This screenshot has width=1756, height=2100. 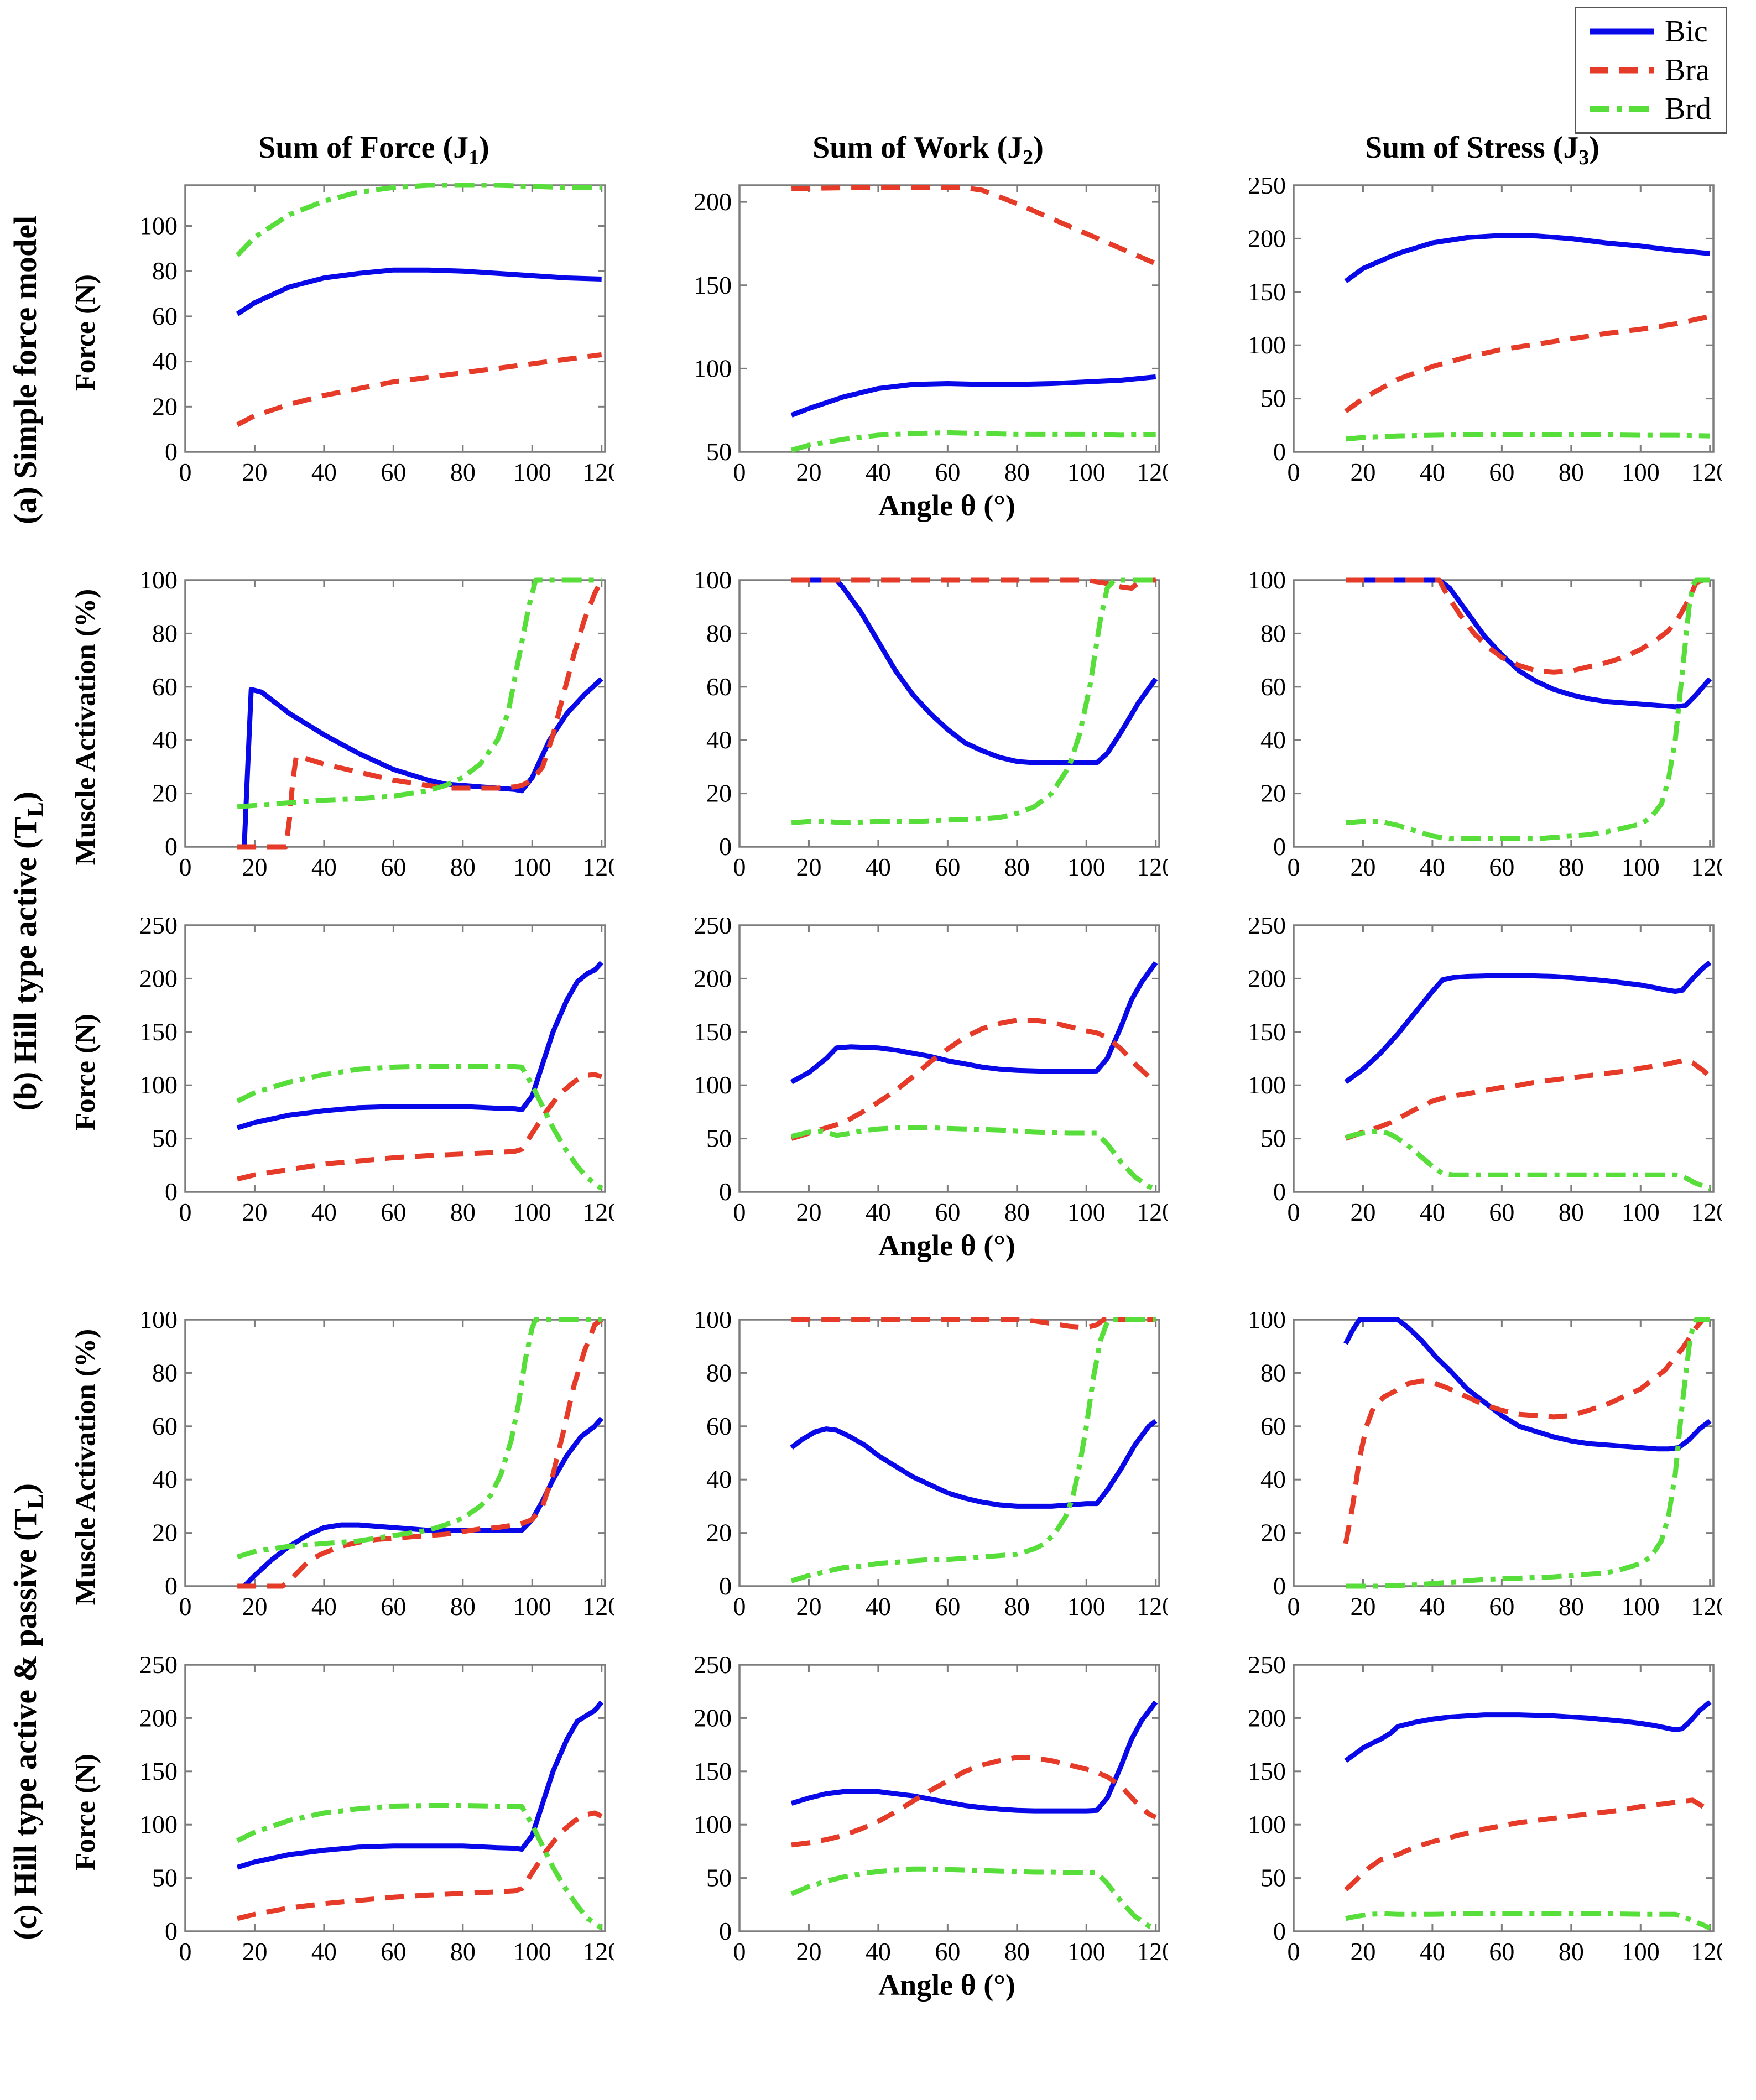 What do you see at coordinates (917, 1463) in the screenshot?
I see `plot-canvas-c-act-j2: 0 20 40 60 80 100 120 0 20 40 60 80 100` at bounding box center [917, 1463].